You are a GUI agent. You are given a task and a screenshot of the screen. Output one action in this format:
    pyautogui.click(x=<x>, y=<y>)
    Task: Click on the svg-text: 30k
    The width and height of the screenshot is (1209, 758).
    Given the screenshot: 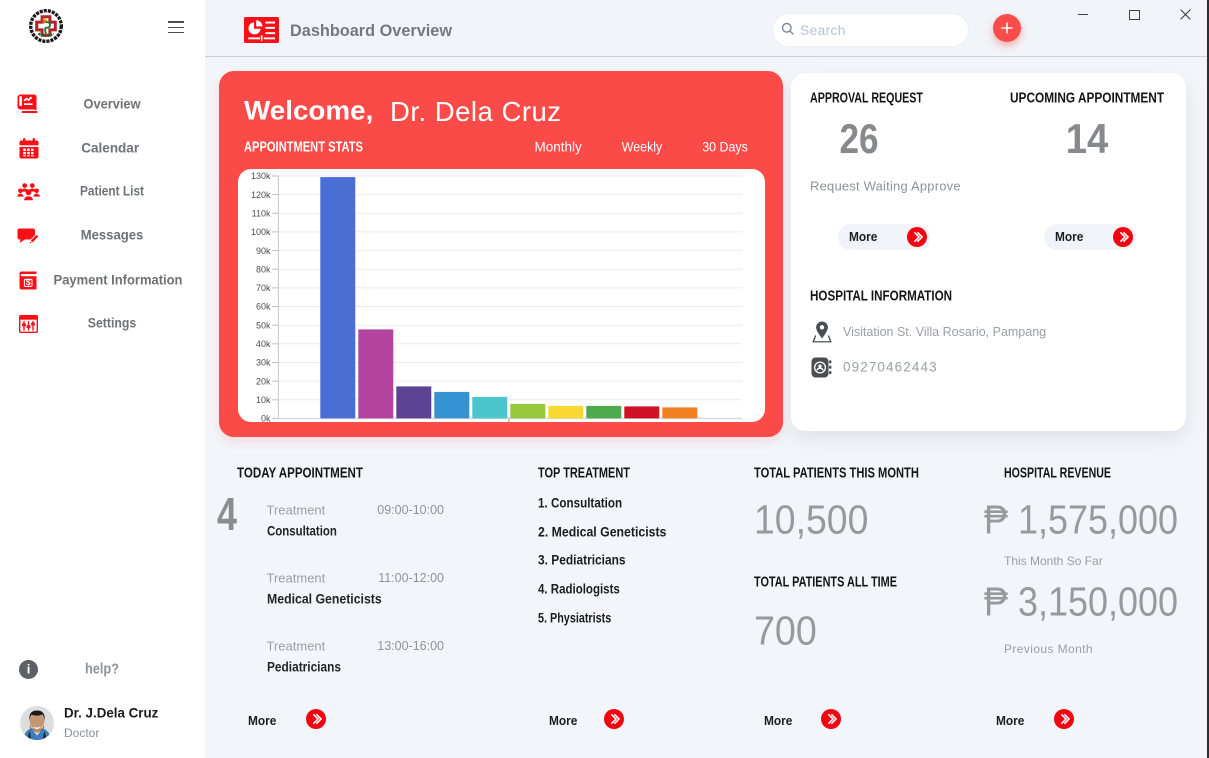 What is the action you would take?
    pyautogui.click(x=263, y=363)
    